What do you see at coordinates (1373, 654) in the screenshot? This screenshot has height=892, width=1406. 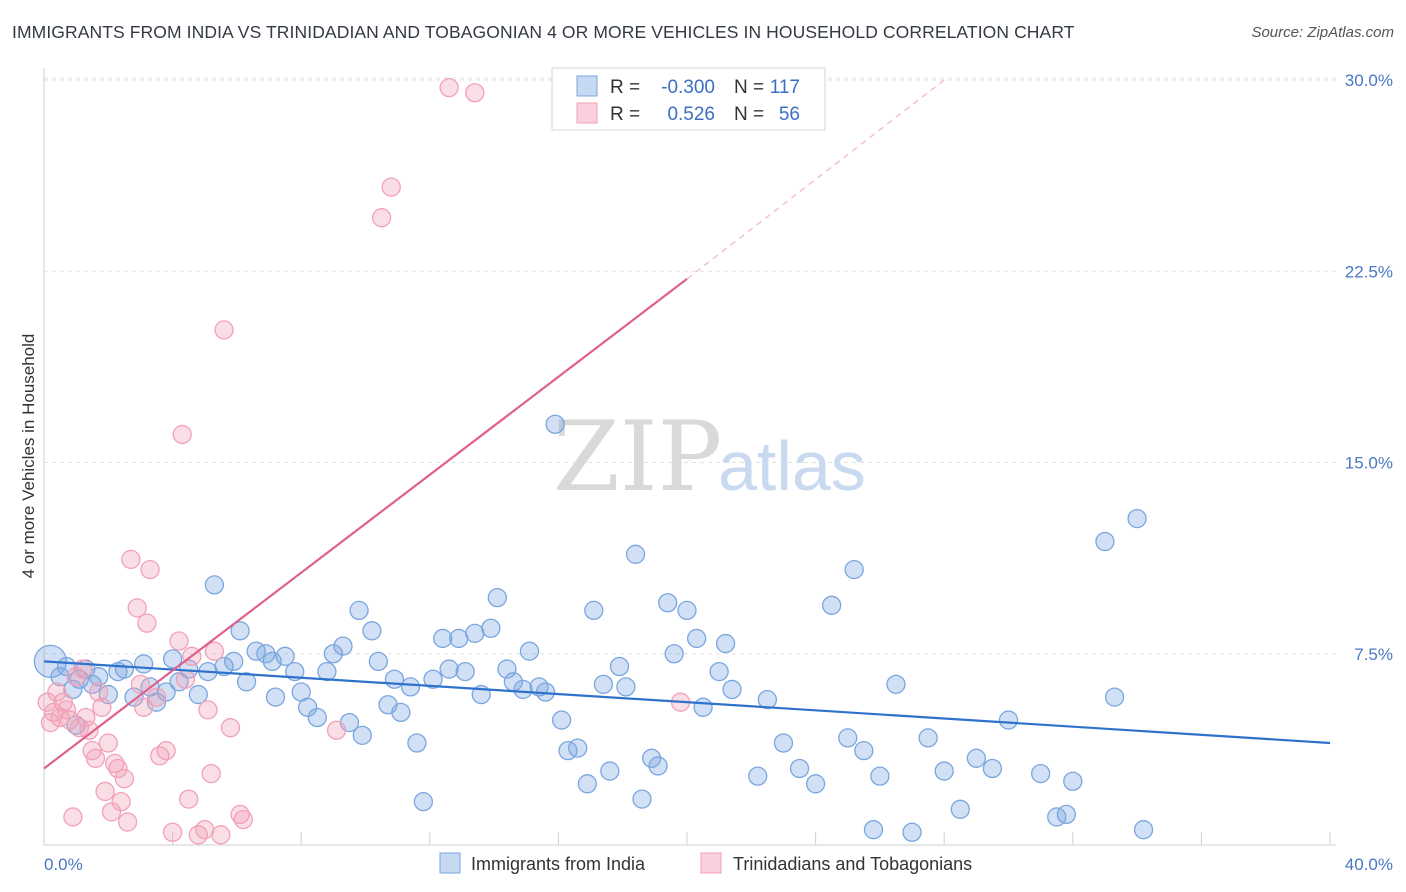 I see `y-tick-label-0: 7.5%` at bounding box center [1373, 654].